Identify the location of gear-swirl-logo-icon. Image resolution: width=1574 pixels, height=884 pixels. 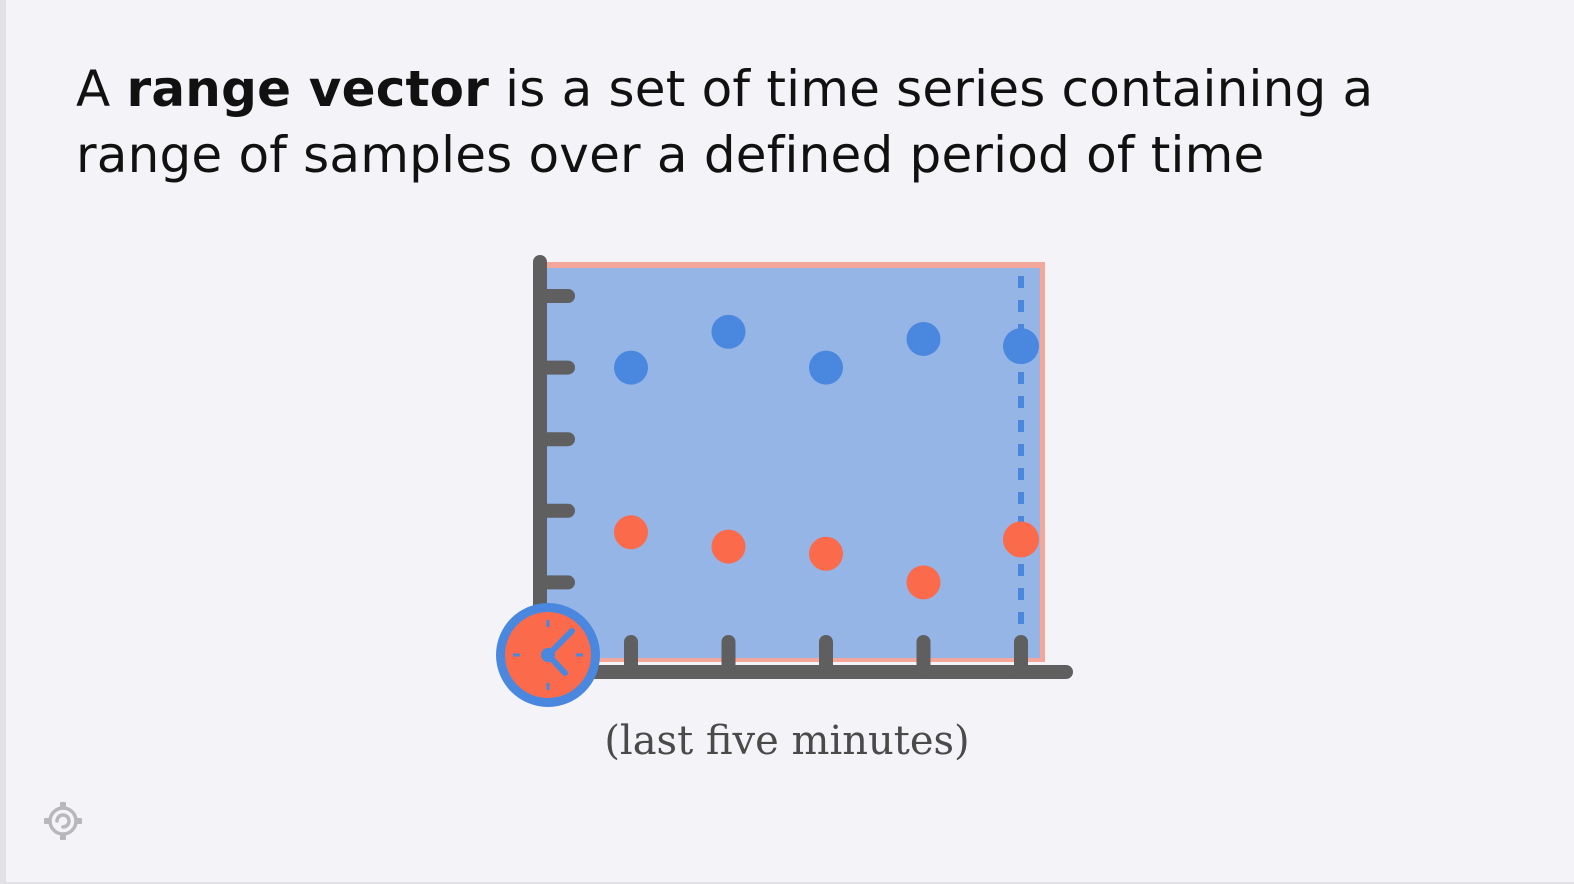
(63, 821).